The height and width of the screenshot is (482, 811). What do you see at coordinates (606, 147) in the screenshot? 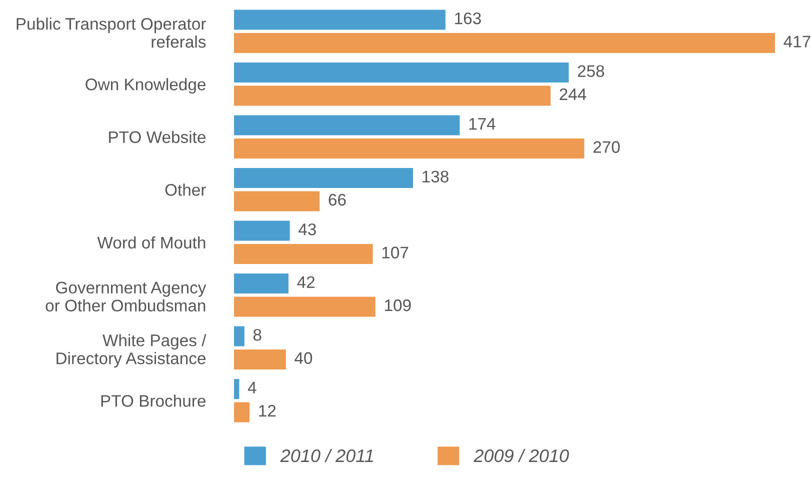
I see `data-label: 270` at bounding box center [606, 147].